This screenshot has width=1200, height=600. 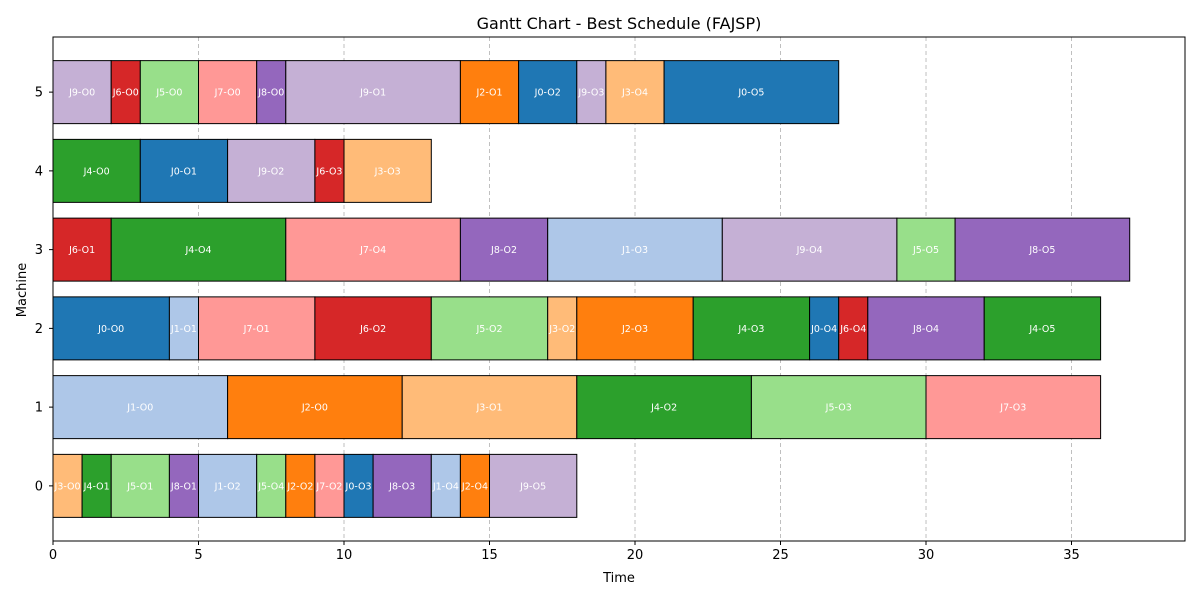 What do you see at coordinates (344, 555) in the screenshot?
I see `x-tick-label: 10` at bounding box center [344, 555].